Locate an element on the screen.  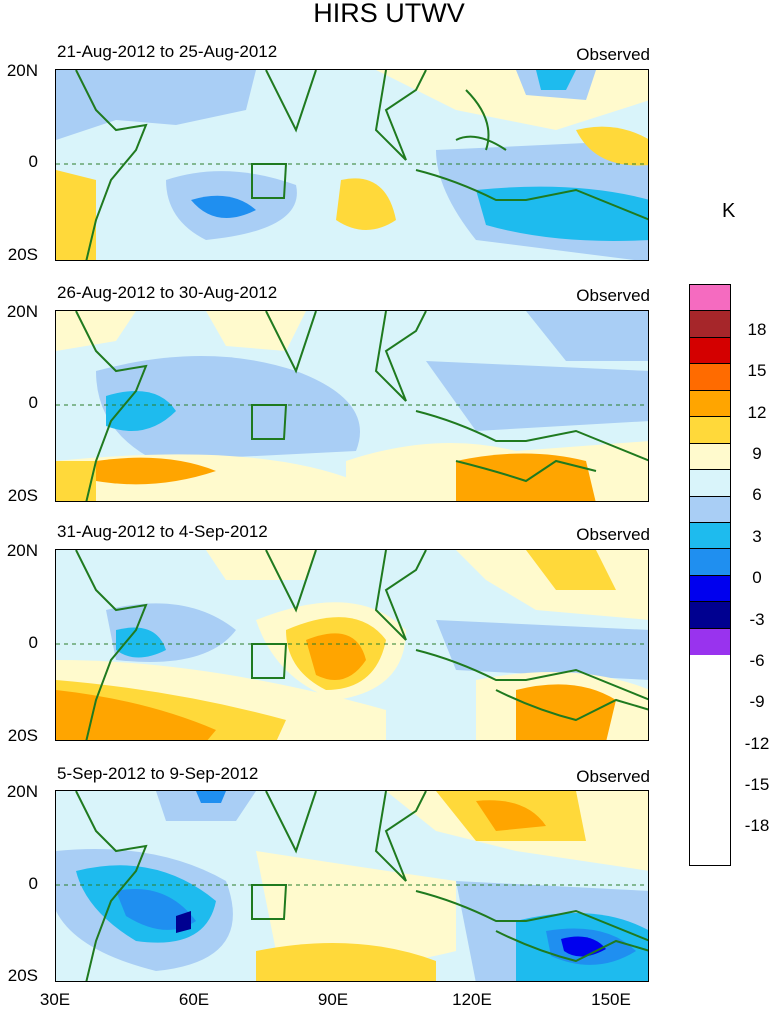
panel-3-tag: Observed is located at coordinates (613, 534).